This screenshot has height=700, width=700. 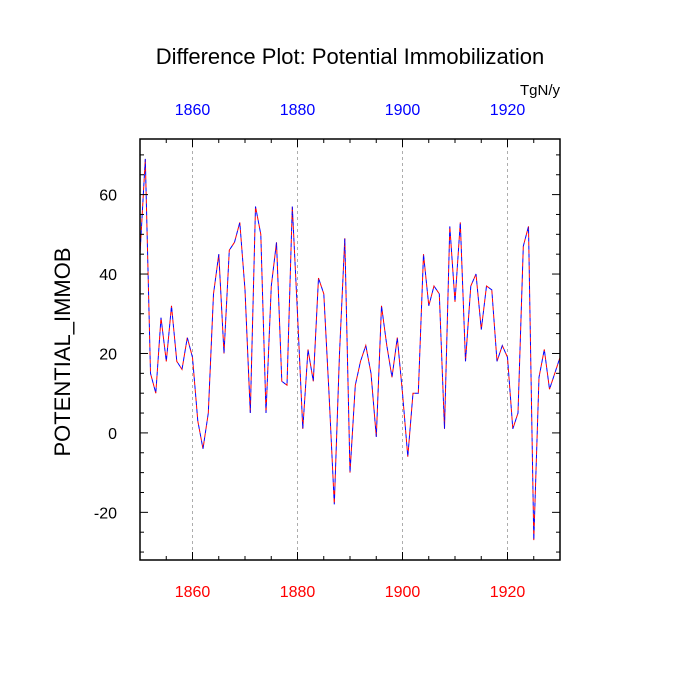 What do you see at coordinates (105, 513) in the screenshot?
I see `y-tick-label: -20` at bounding box center [105, 513].